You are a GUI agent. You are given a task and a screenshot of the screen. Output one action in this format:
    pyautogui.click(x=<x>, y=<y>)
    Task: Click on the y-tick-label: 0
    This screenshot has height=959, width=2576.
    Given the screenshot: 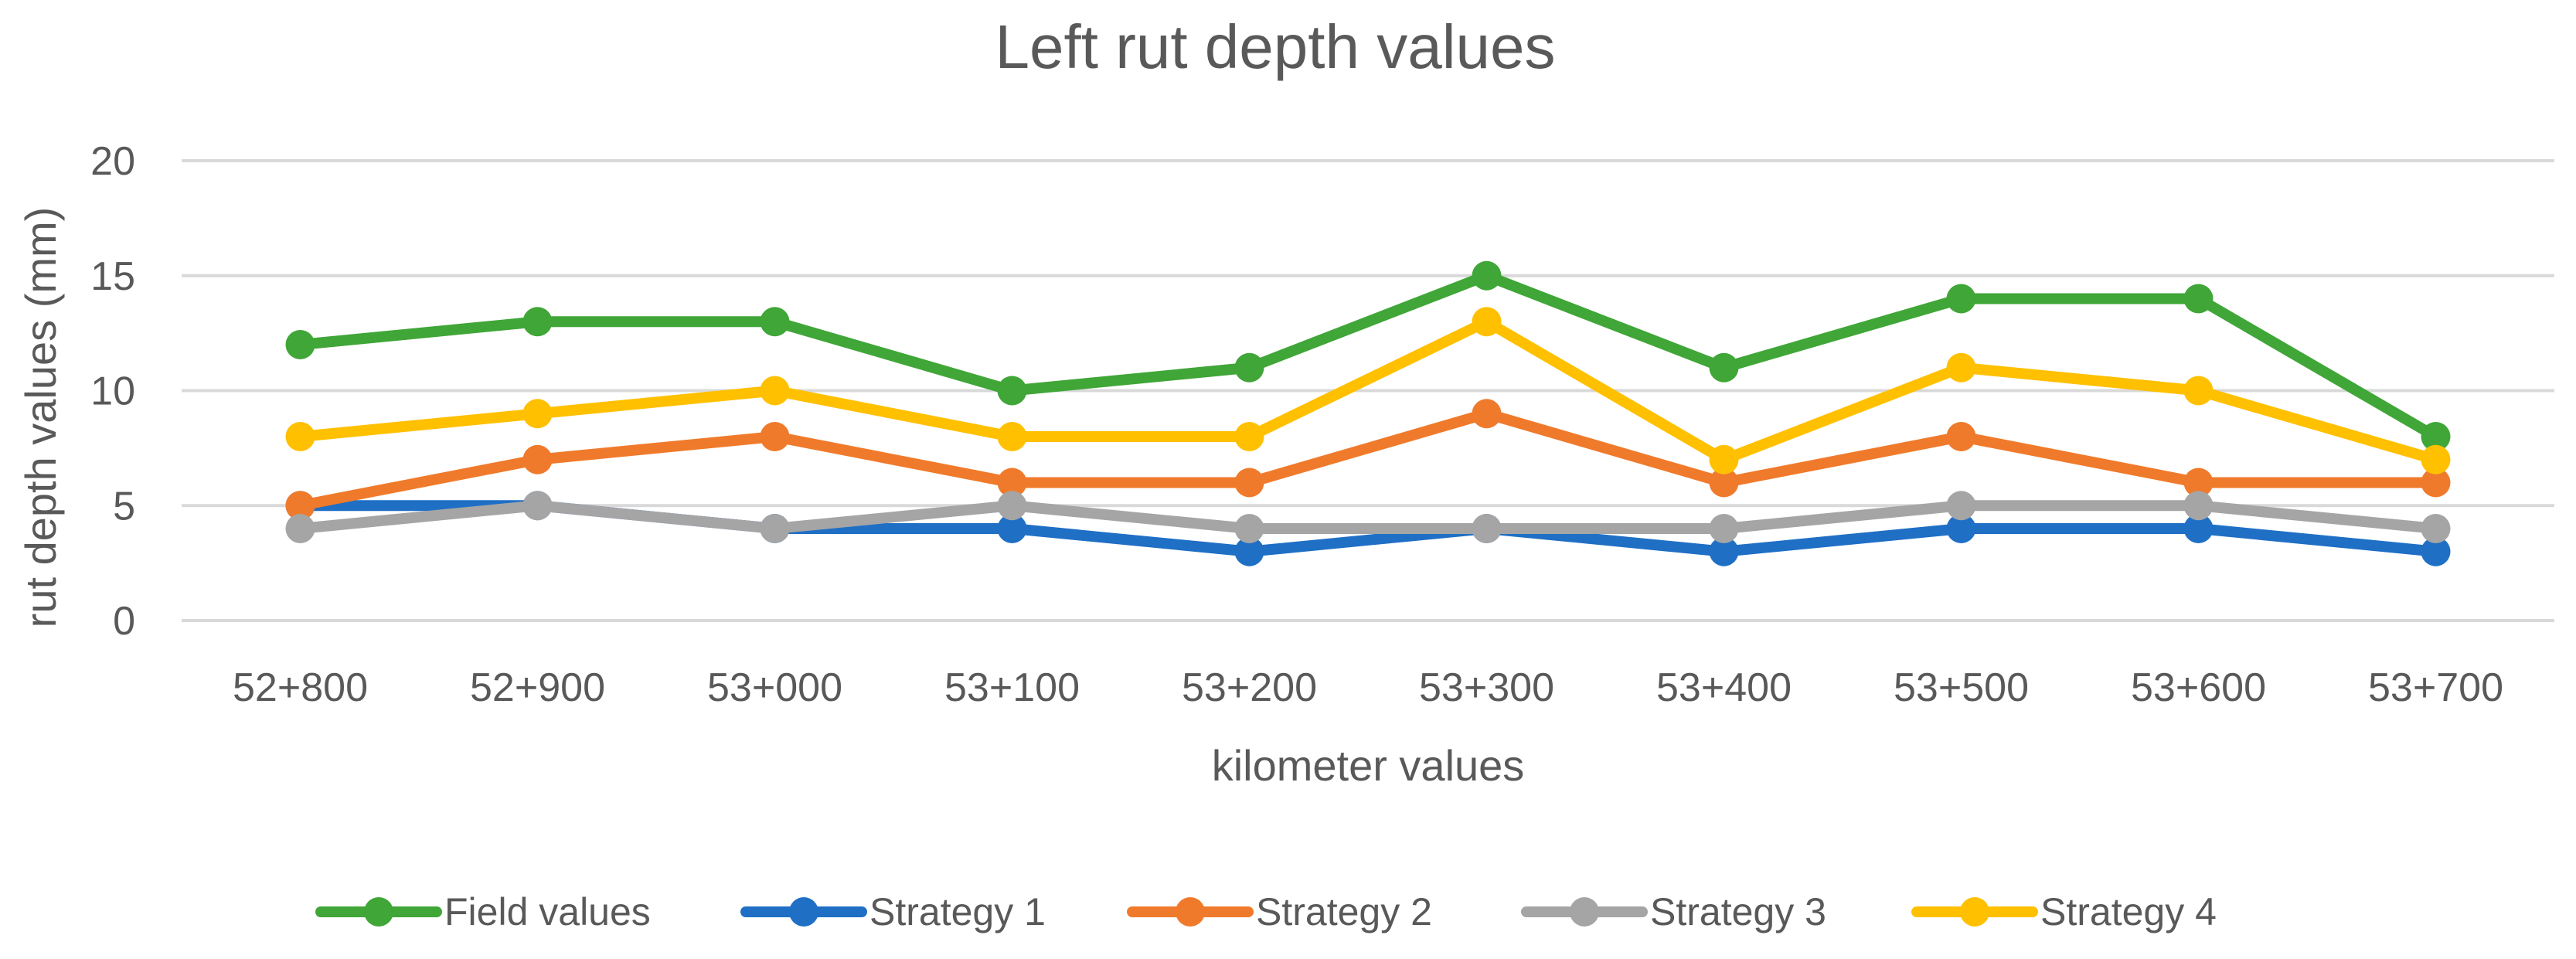 What is the action you would take?
    pyautogui.click(x=124, y=621)
    